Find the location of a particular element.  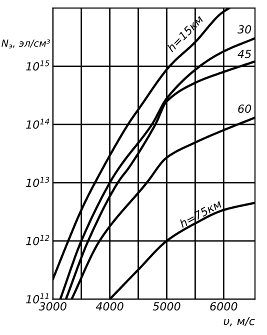

y-tick-label: 10$^{12}$ is located at coordinates (38, 240).